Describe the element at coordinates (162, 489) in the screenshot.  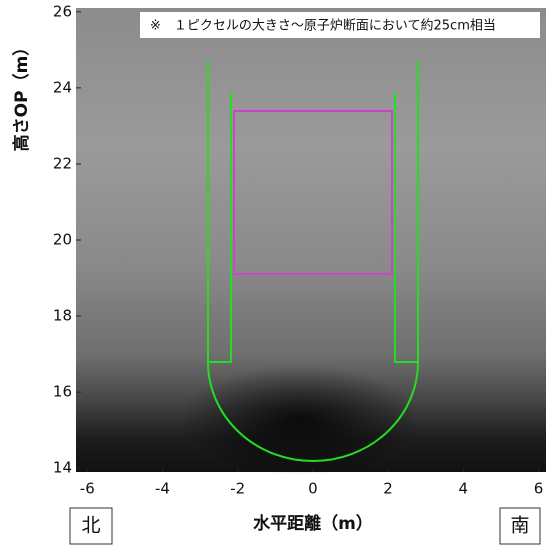
I see `x-tick-label: -4` at that location.